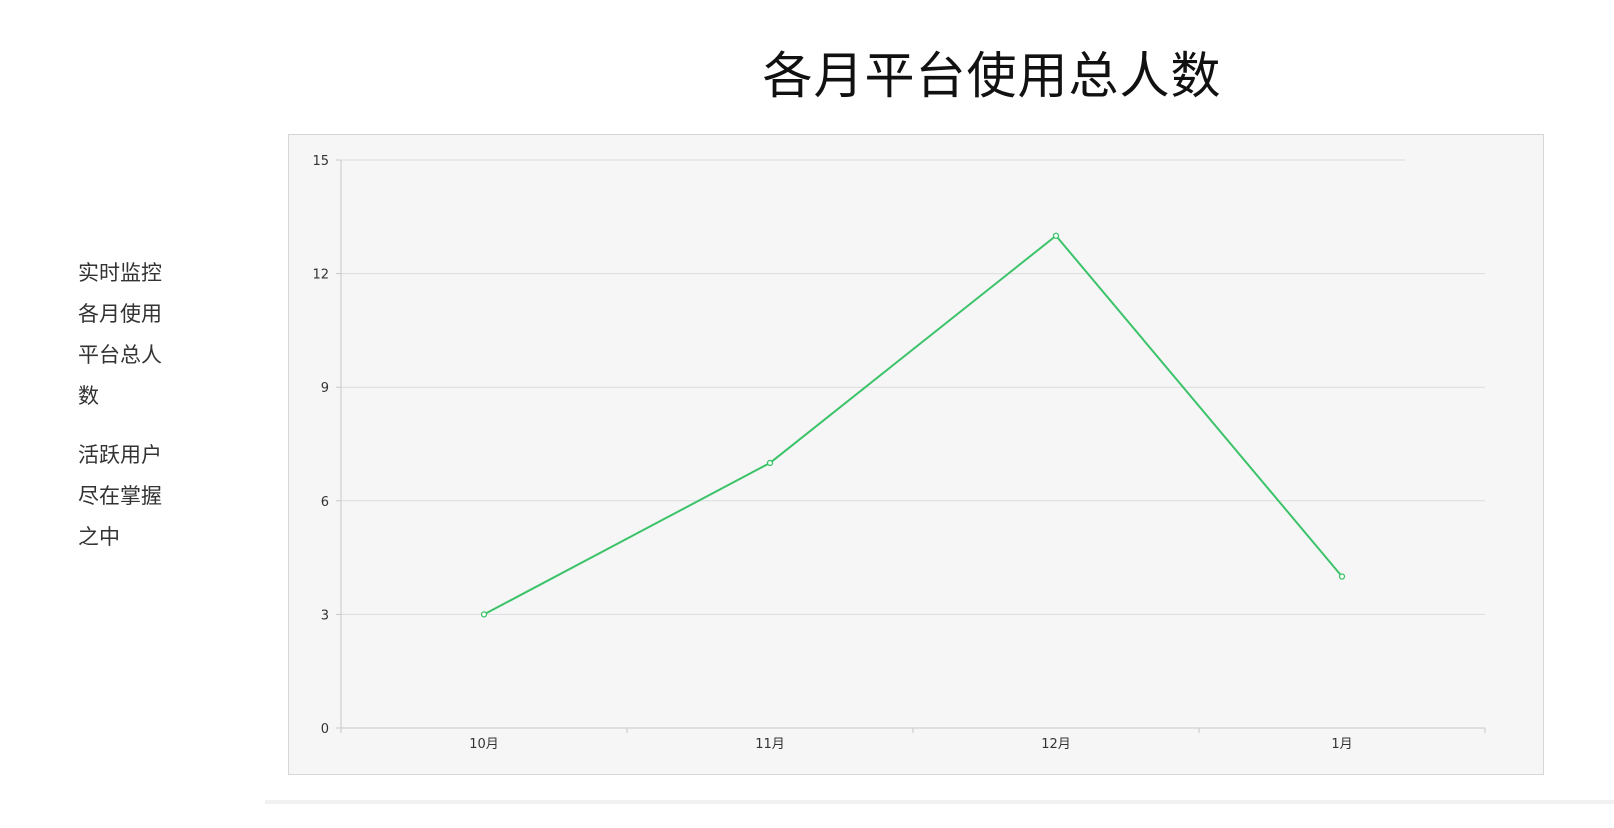 Image resolution: width=1614 pixels, height=828 pixels. I want to click on sidebar-description: 实时监控各月使用平台总人数 活跃用户尽在掌握之中, so click(128, 414).